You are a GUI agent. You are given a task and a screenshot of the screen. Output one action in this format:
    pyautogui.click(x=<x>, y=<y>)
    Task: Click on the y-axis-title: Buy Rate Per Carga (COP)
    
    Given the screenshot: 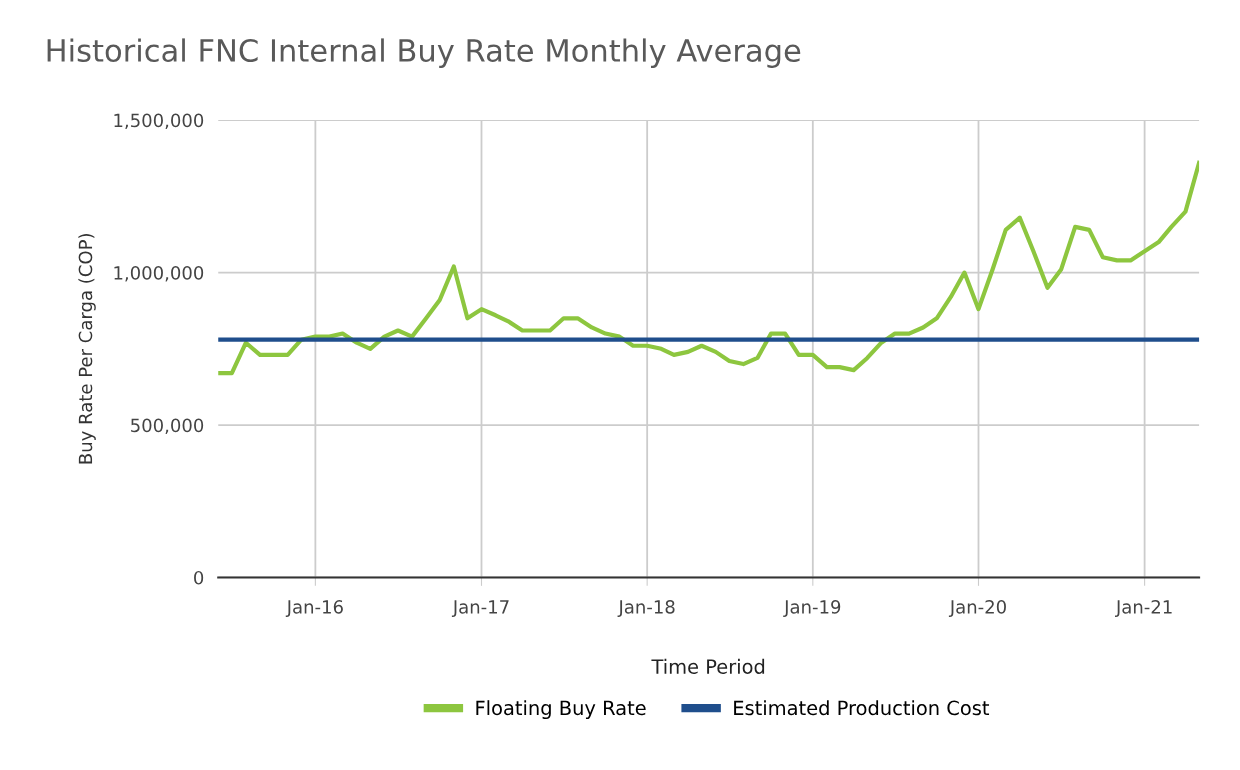 What is the action you would take?
    pyautogui.click(x=87, y=349)
    